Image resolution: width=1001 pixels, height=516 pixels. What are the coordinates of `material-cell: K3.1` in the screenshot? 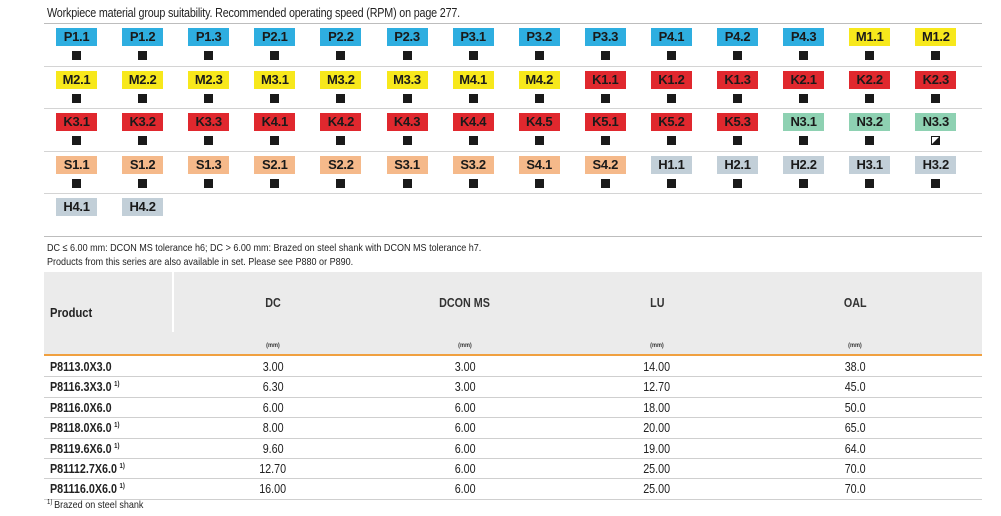 It's located at (78, 129).